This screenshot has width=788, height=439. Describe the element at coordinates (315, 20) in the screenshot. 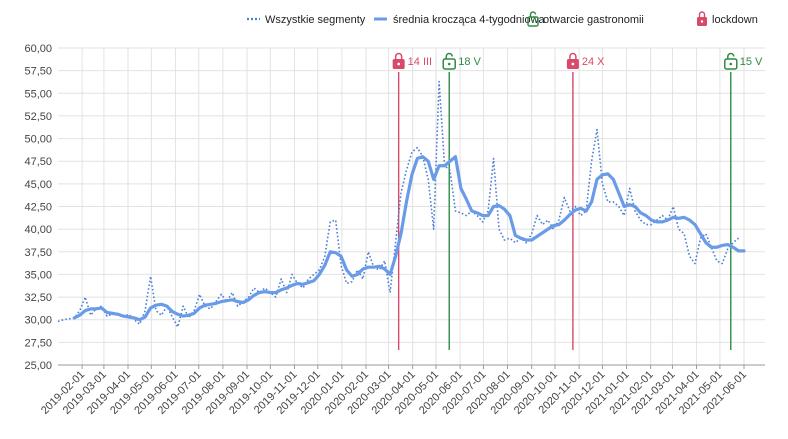

I see `legend-label-all-segments: Wszystkie segmenty` at that location.